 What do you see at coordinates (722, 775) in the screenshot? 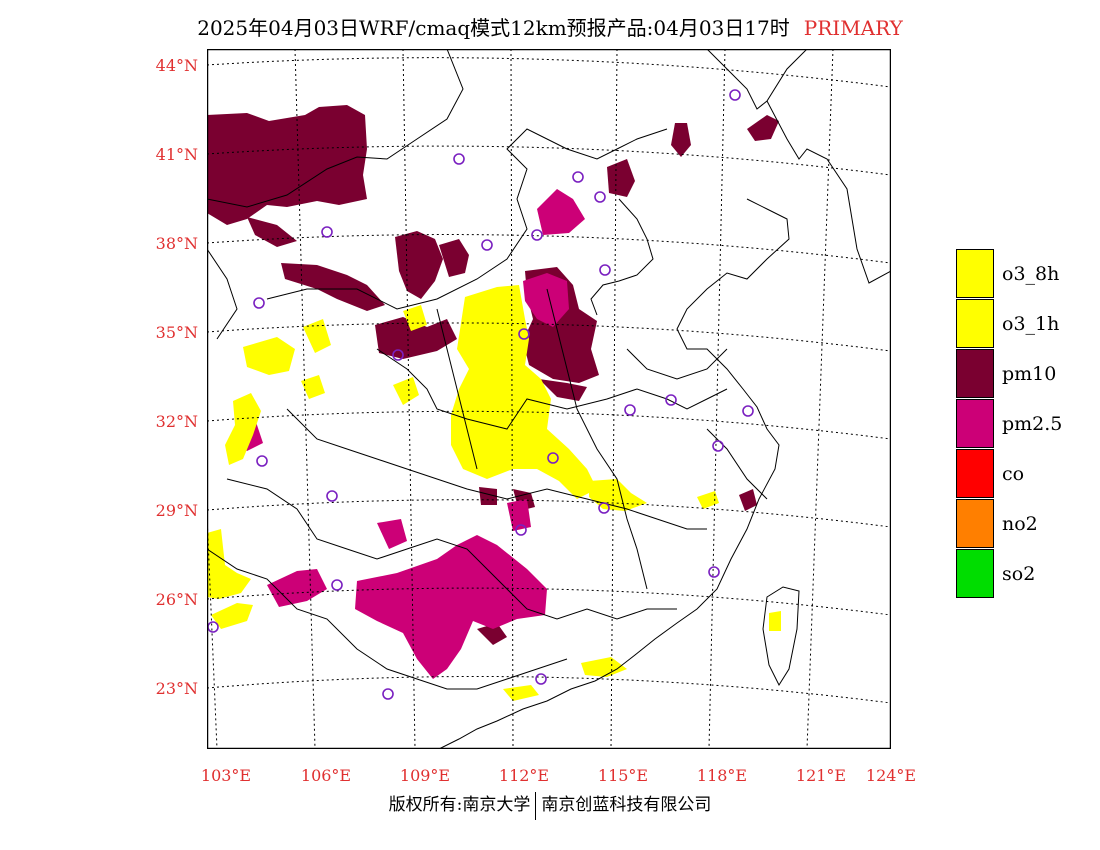
I see `lon-label-118: 118°E` at bounding box center [722, 775].